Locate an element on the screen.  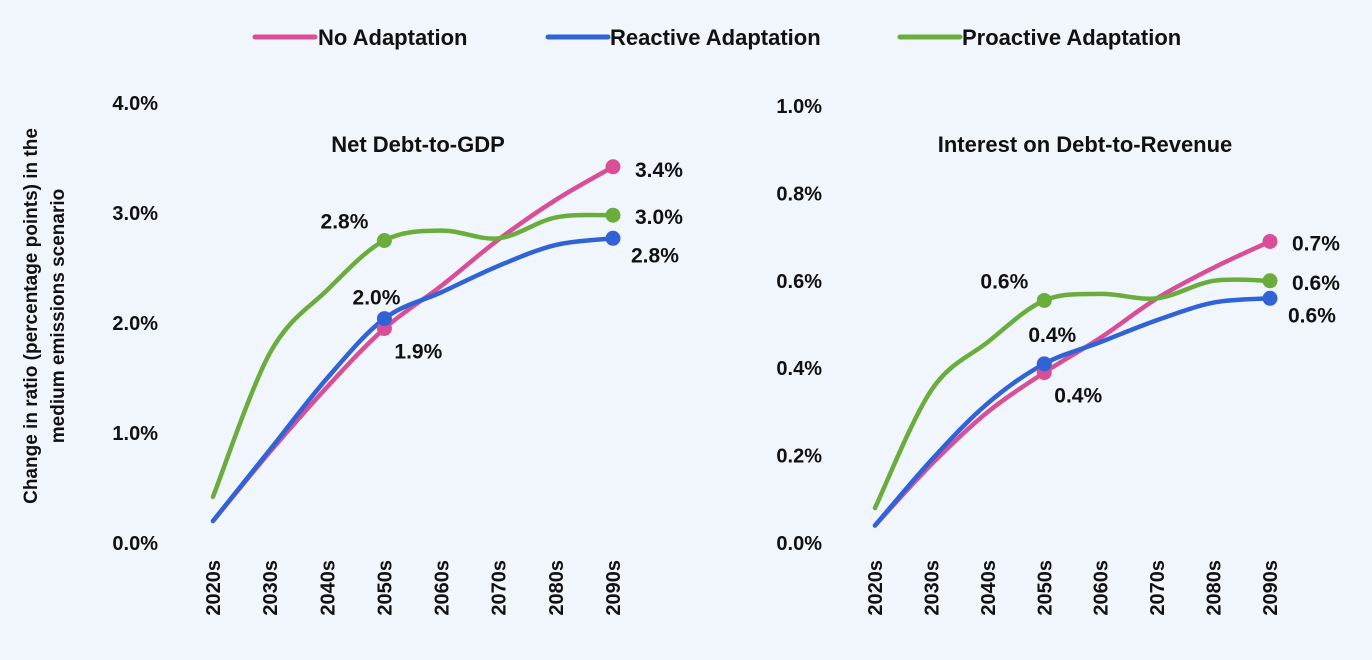
legend-item-proactive-adaptation: Proactive Adaptation is located at coordinates (1039, 37).